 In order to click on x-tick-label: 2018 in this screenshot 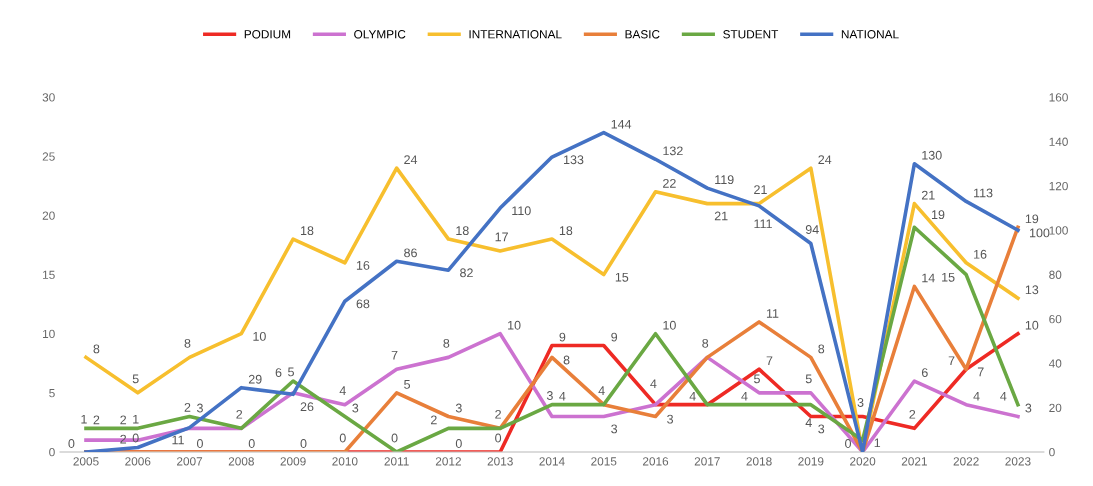, I will do `click(759, 461)`.